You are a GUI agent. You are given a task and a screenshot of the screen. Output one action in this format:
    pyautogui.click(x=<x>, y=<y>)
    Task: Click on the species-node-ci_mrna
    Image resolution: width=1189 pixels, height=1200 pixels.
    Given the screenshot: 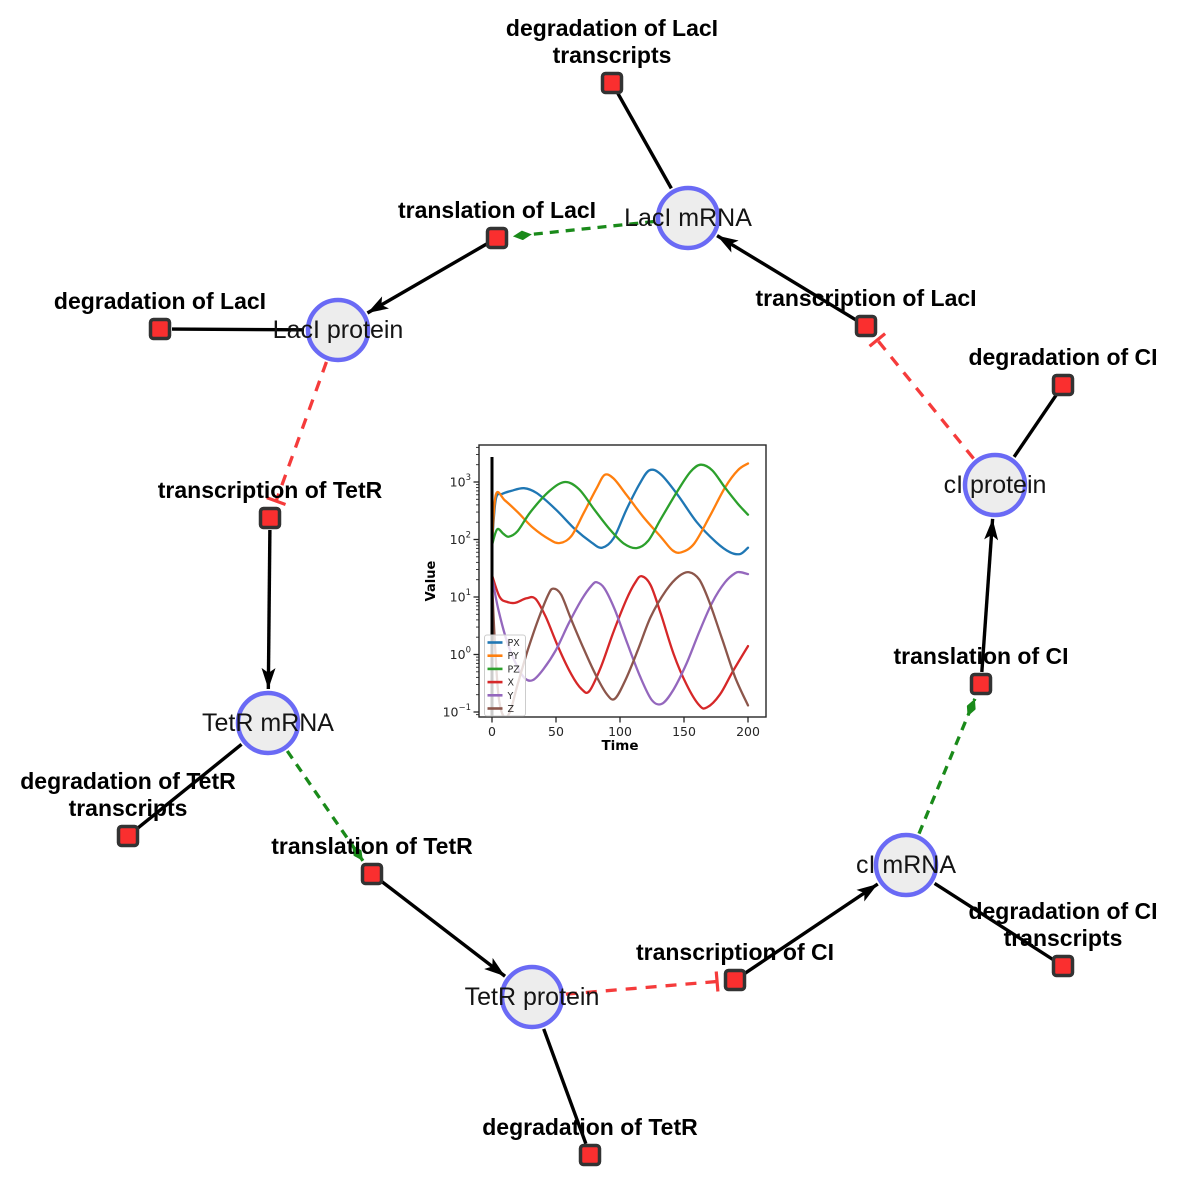 What is the action you would take?
    pyautogui.click(x=906, y=865)
    